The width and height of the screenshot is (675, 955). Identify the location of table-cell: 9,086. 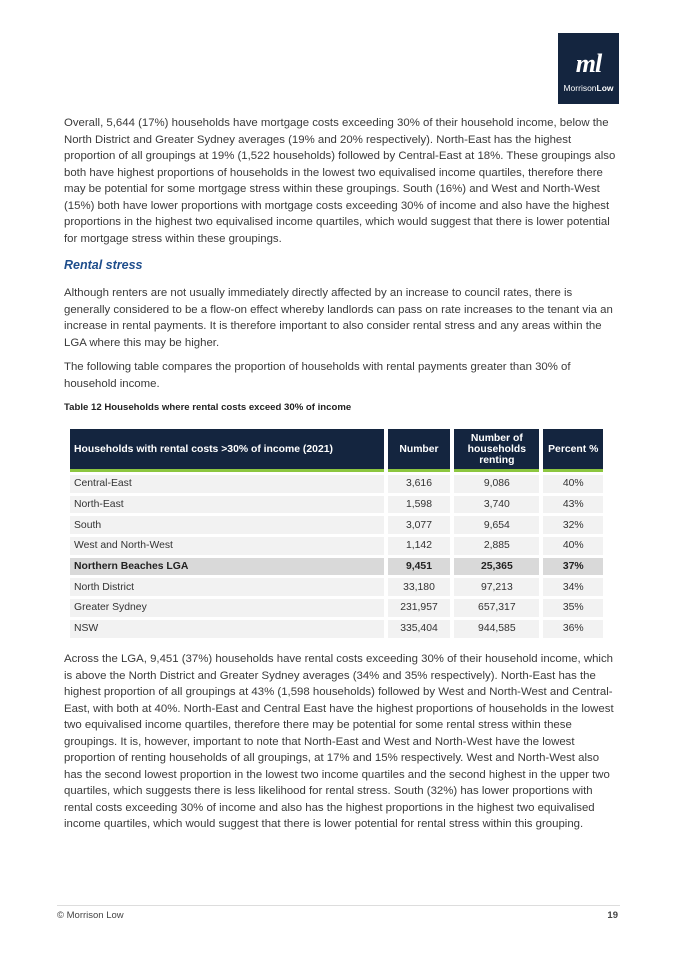
(497, 484).